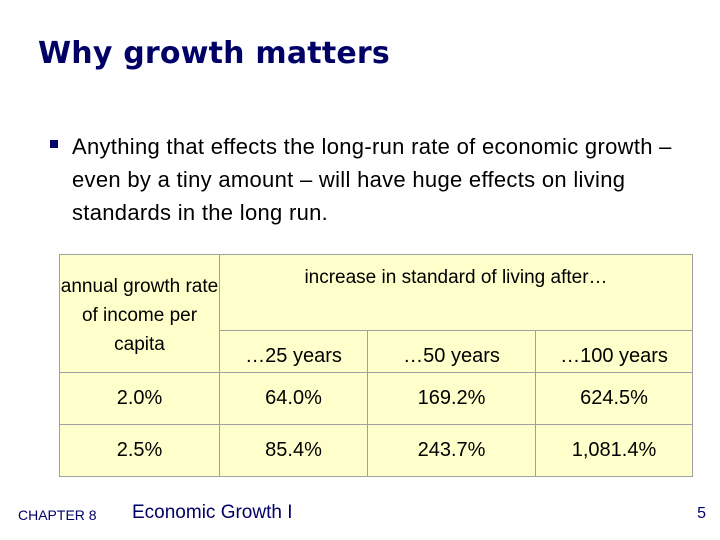 Image resolution: width=720 pixels, height=540 pixels. I want to click on table-cell: 243.7%, so click(451, 450).